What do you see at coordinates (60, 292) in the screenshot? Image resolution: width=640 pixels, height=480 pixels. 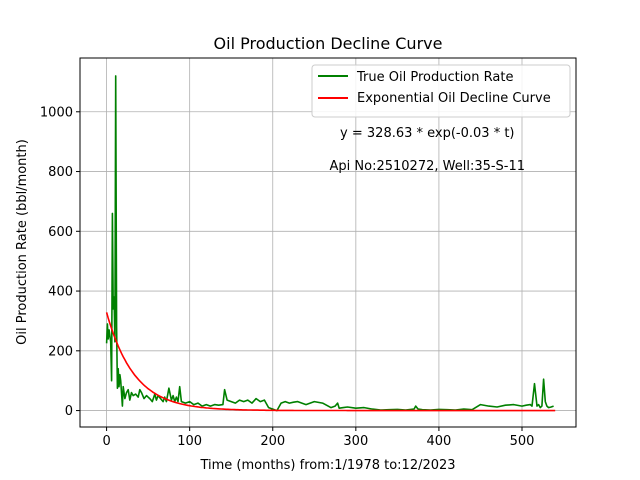 I see `y-tick-label: 400` at bounding box center [60, 292].